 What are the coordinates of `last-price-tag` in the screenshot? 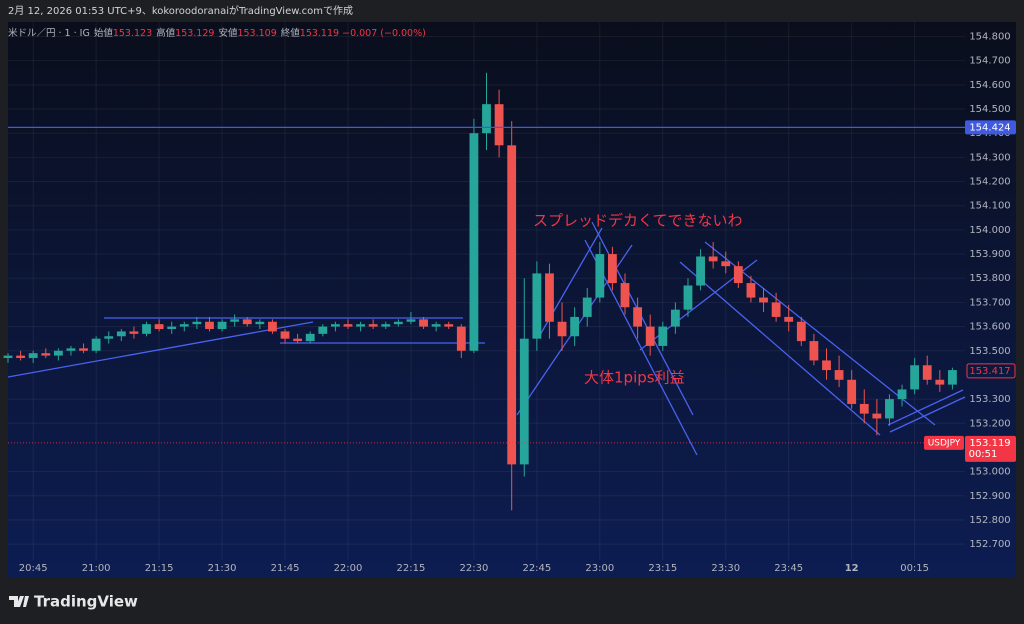 It's located at (991, 371).